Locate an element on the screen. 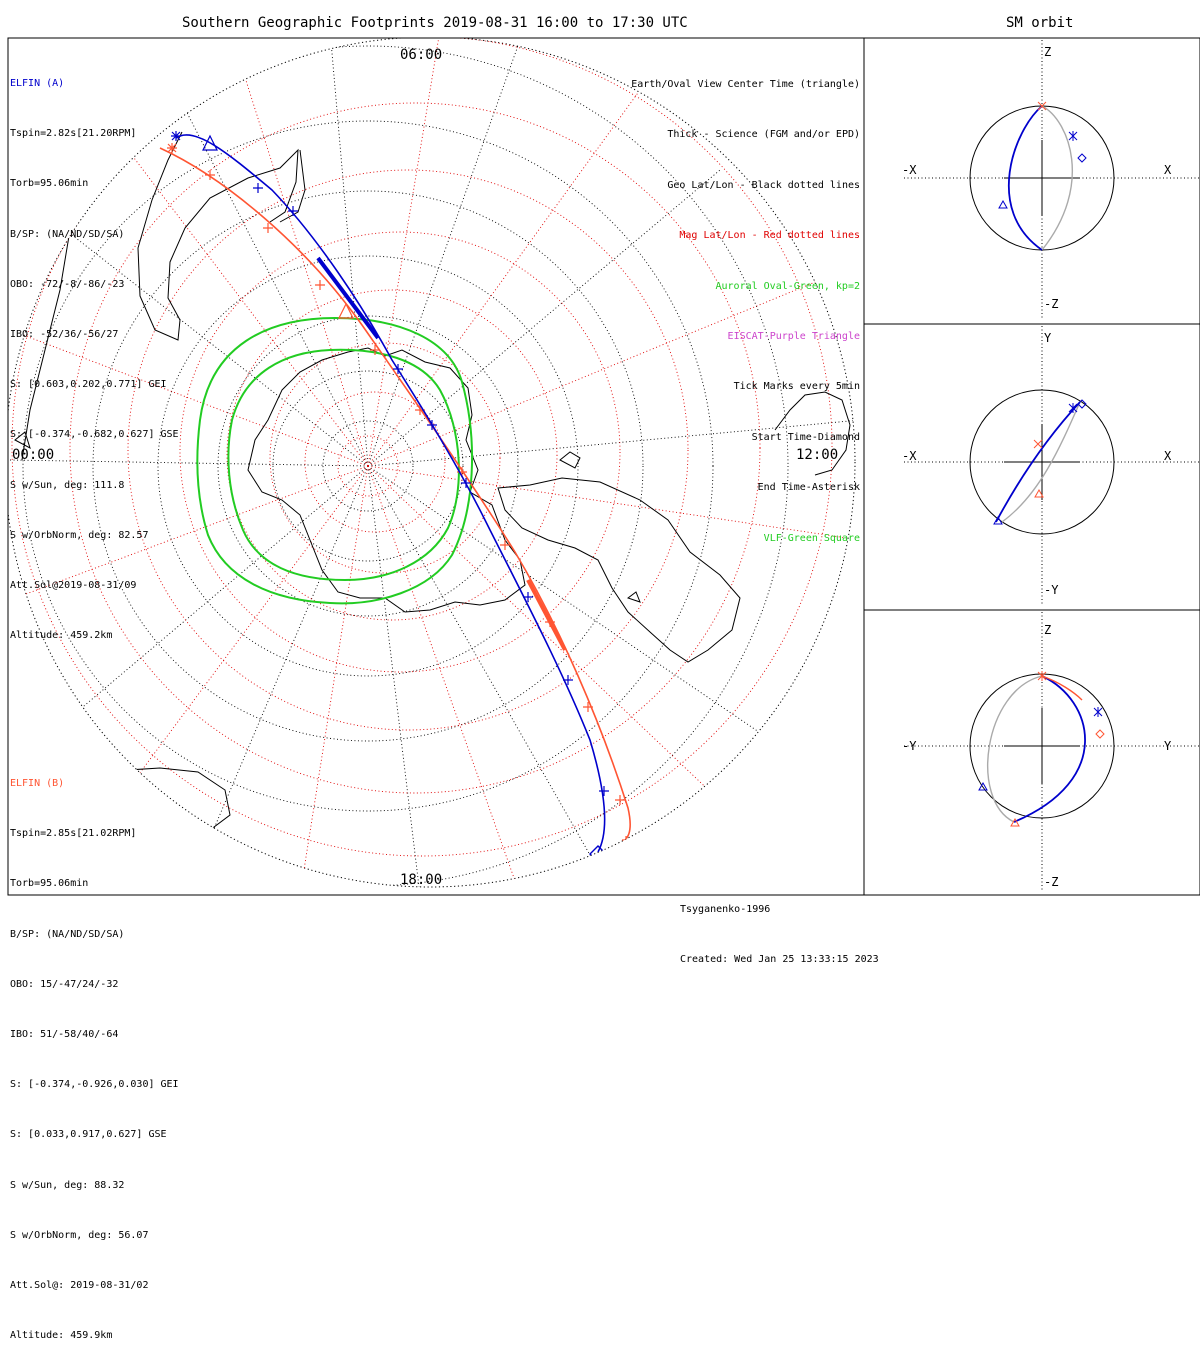  elfin-a-line: Altitude: 459.2km is located at coordinates (61, 636).